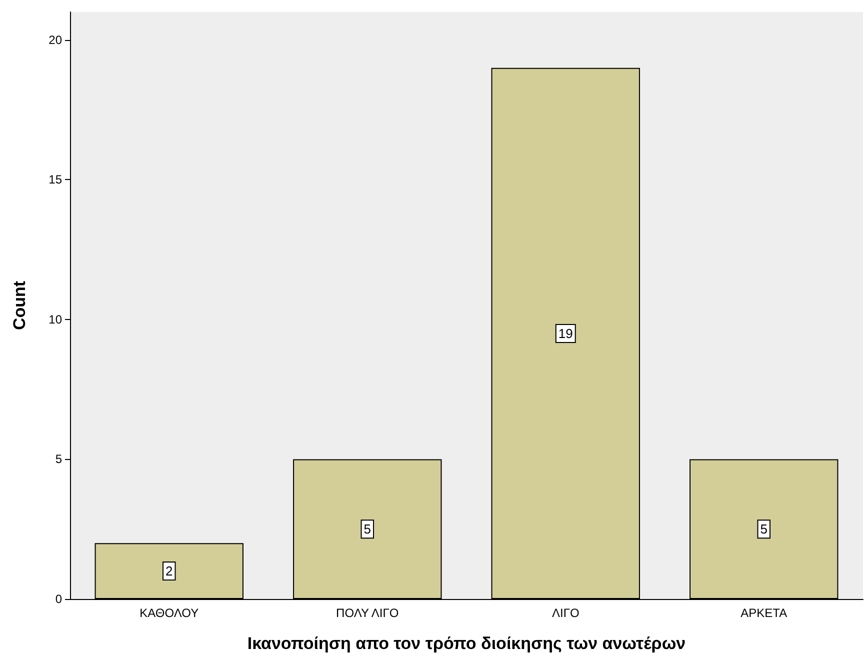  What do you see at coordinates (55, 179) in the screenshot?
I see `y-tick-label: 15` at bounding box center [55, 179].